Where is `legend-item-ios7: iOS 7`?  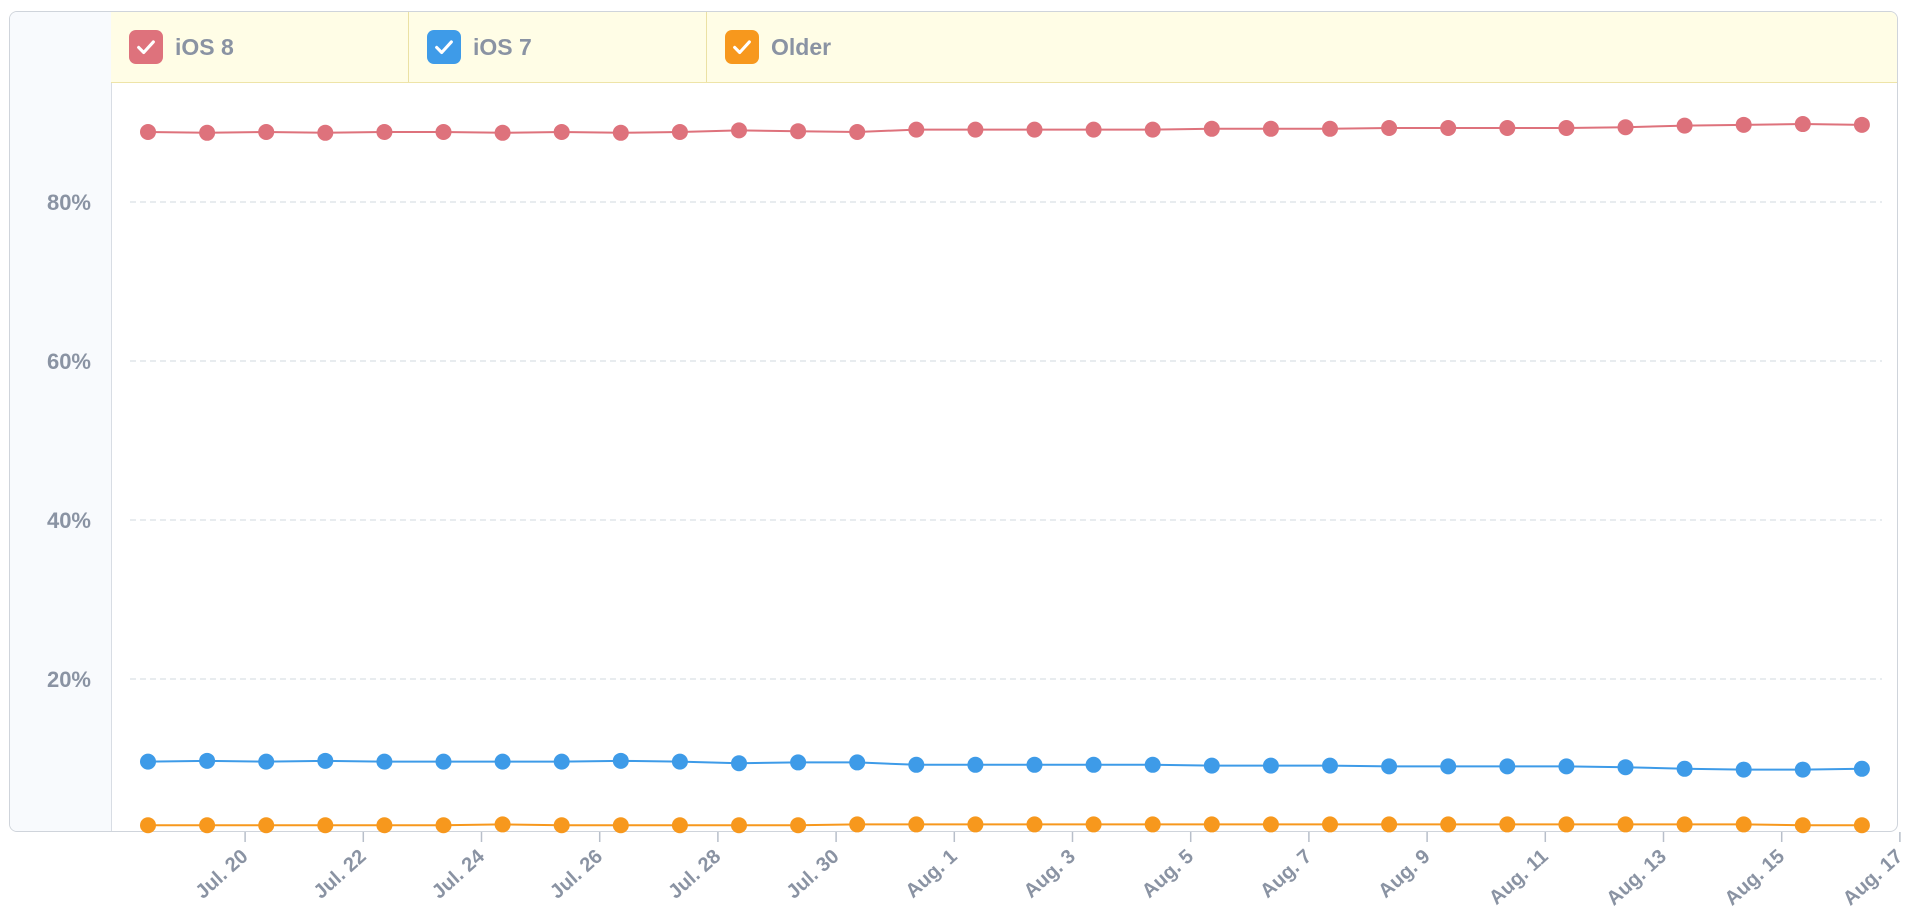
legend-item-ios7: iOS 7 is located at coordinates (558, 47).